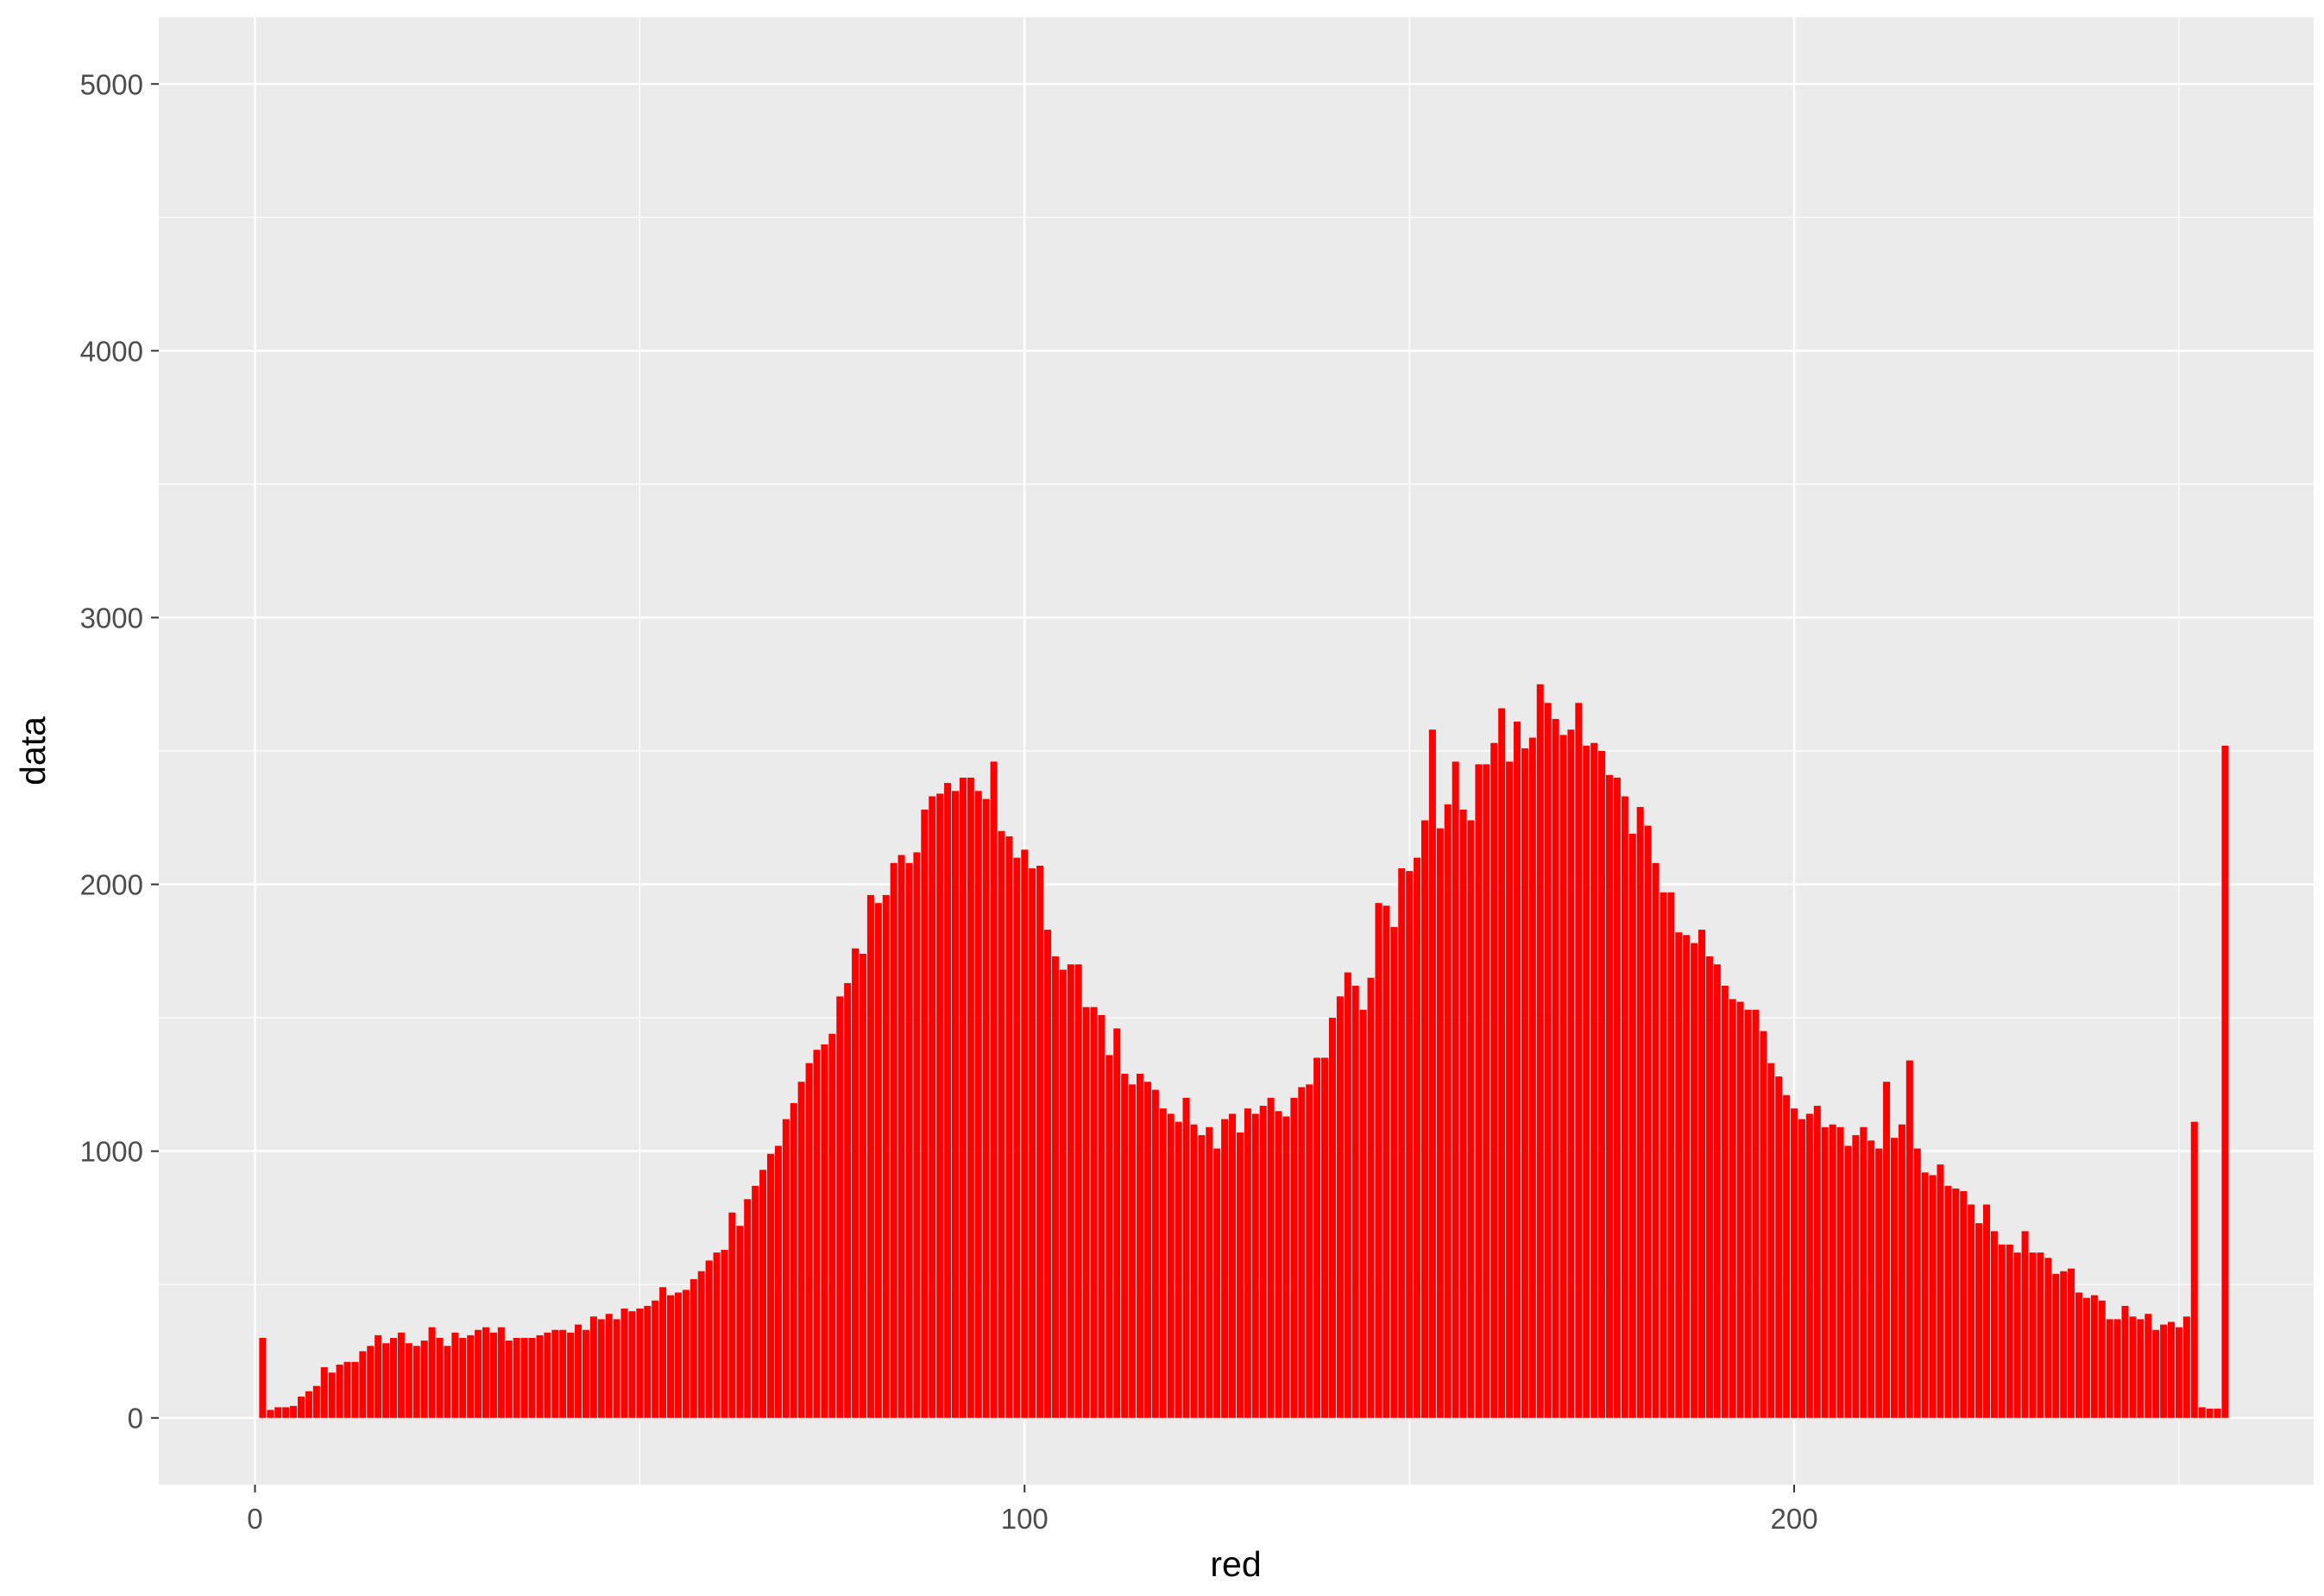 The image size is (2324, 1596). Describe the element at coordinates (111, 351) in the screenshot. I see `y-tick-label: 4000` at that location.